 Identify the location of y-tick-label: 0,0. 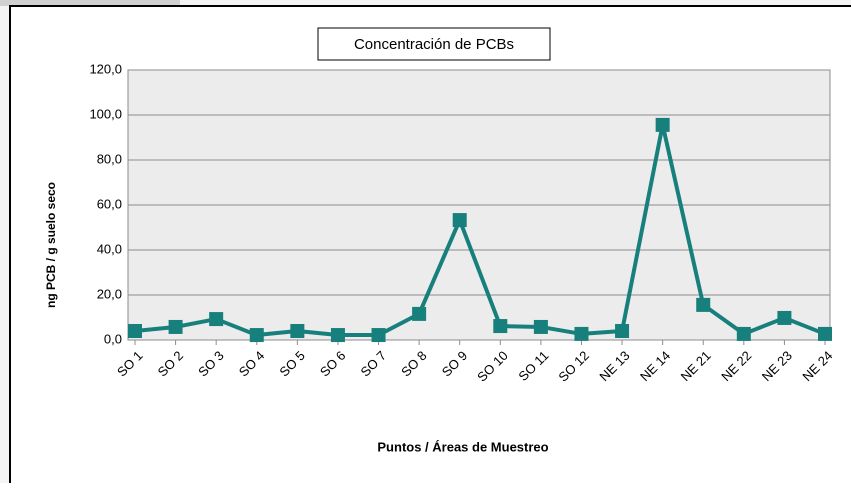
(113, 338).